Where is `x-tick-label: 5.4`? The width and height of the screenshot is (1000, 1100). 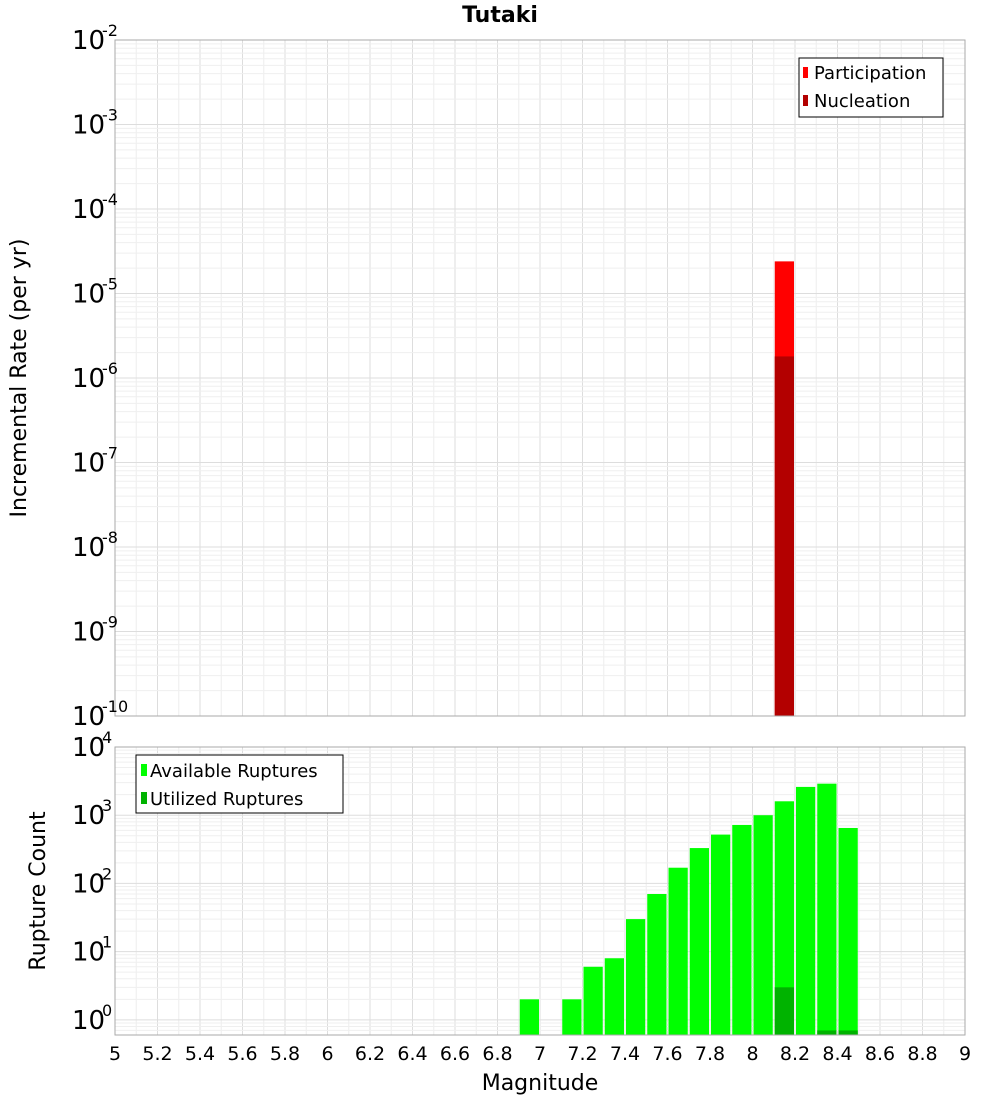 x-tick-label: 5.4 is located at coordinates (200, 1054).